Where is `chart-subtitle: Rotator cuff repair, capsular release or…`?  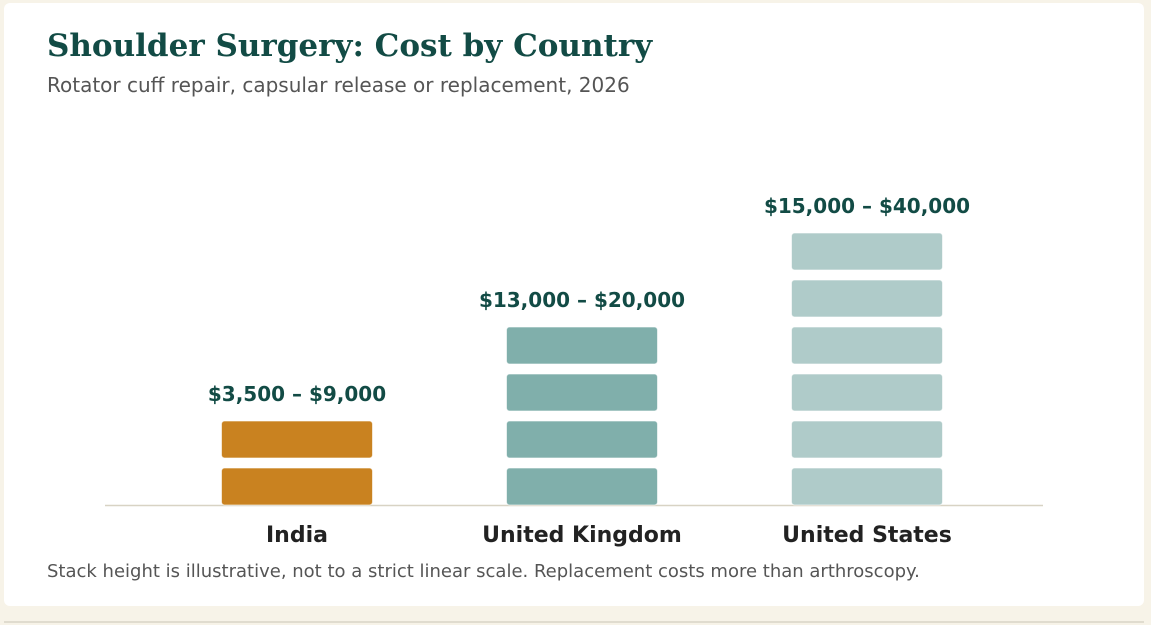 chart-subtitle: Rotator cuff repair, capsular release or… is located at coordinates (338, 85).